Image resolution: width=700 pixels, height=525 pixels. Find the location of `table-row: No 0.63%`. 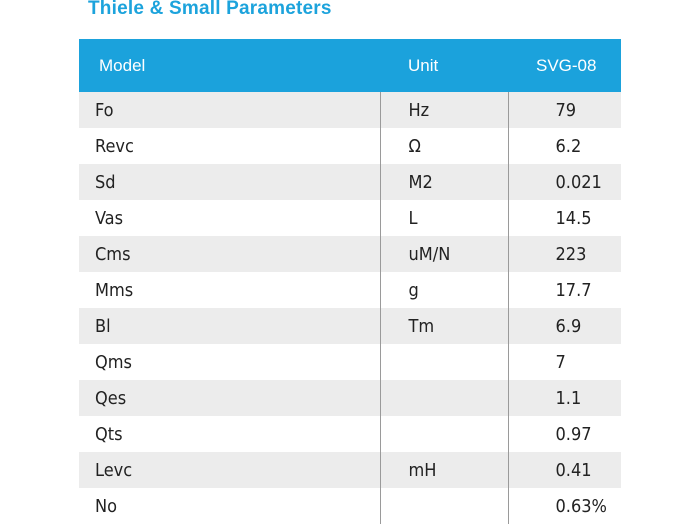

table-row: No 0.63% is located at coordinates (350, 506).